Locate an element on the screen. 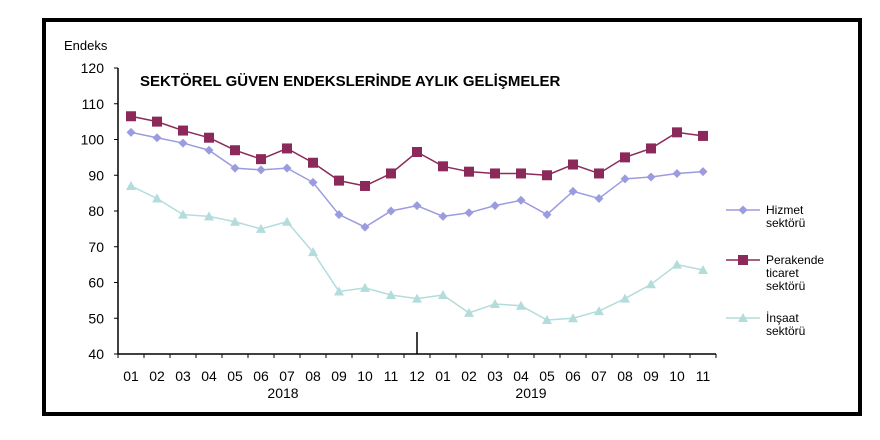  legend-label: İnşaat is located at coordinates (782, 318).